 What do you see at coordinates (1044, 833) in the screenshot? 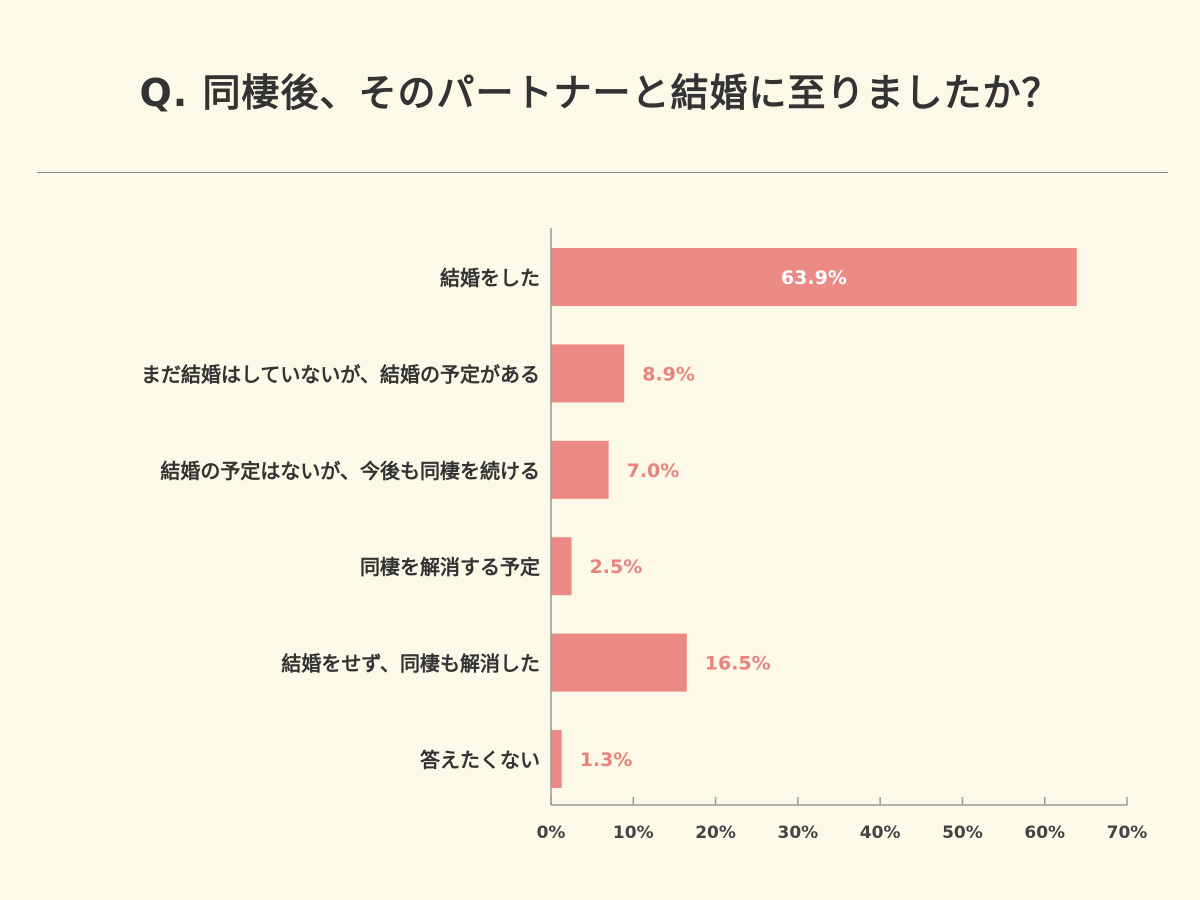
I see `x-tick-label: 60%` at bounding box center [1044, 833].